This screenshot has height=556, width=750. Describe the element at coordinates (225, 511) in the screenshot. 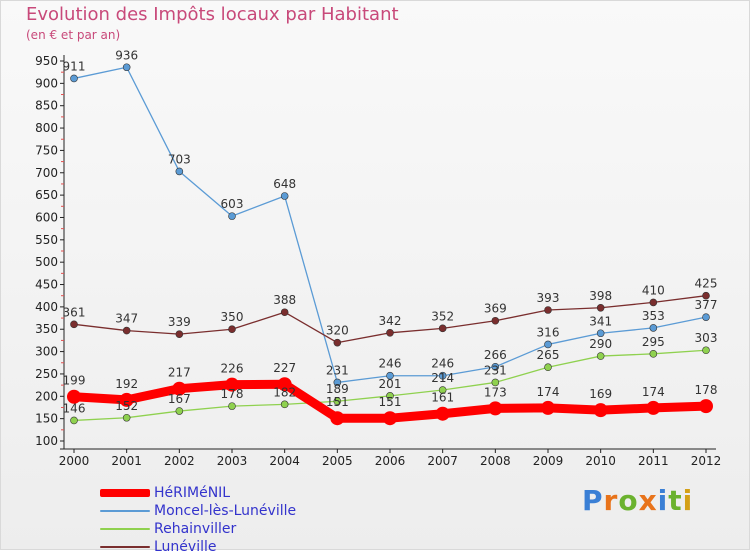

I see `legend-label: Moncel-lès-Lunéville` at that location.